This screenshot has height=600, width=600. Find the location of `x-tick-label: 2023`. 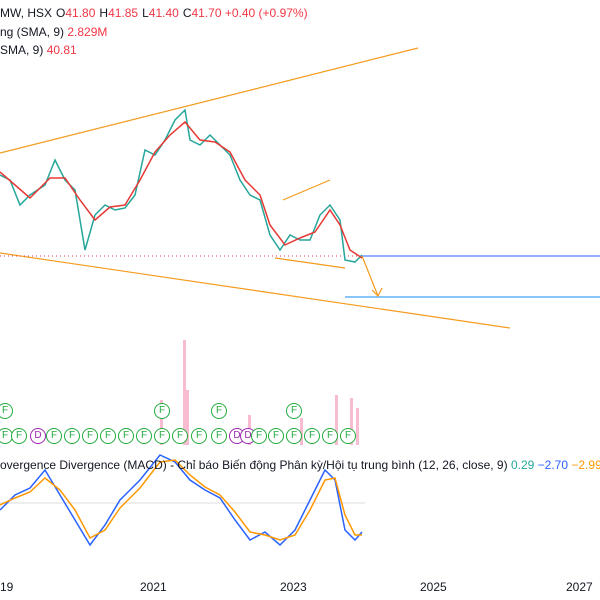

x-tick-label: 2023 is located at coordinates (293, 587).